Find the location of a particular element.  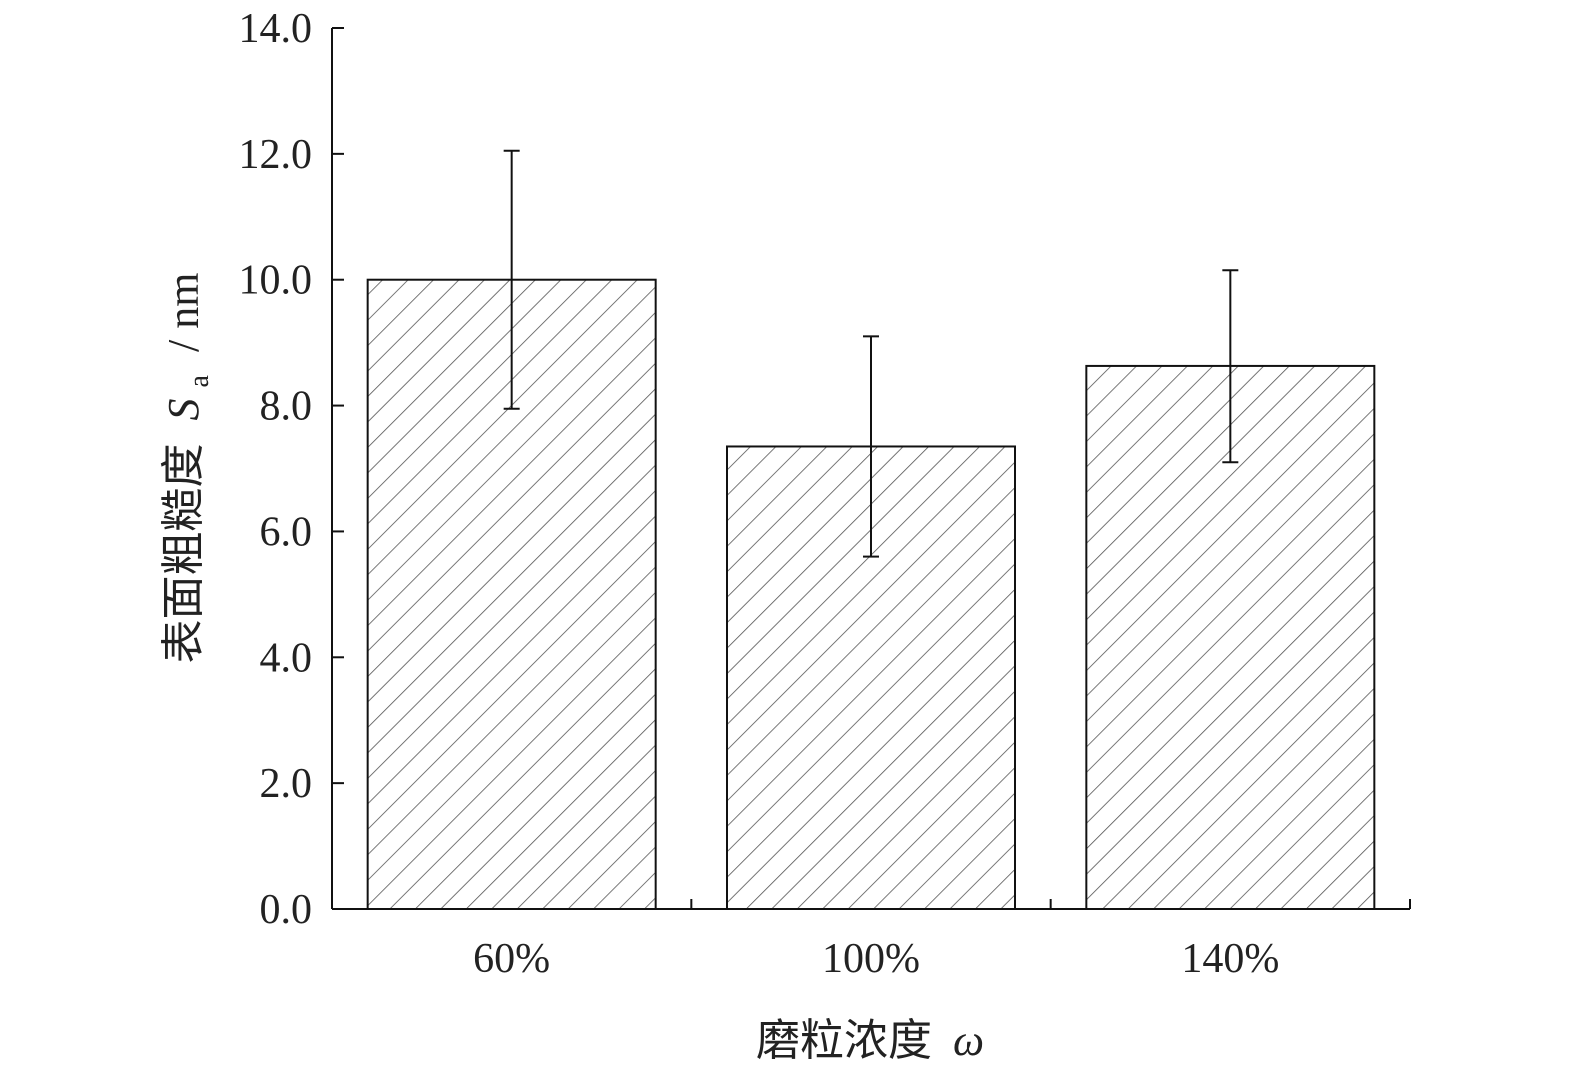

y-tick-label: 4.0 is located at coordinates (286, 658).